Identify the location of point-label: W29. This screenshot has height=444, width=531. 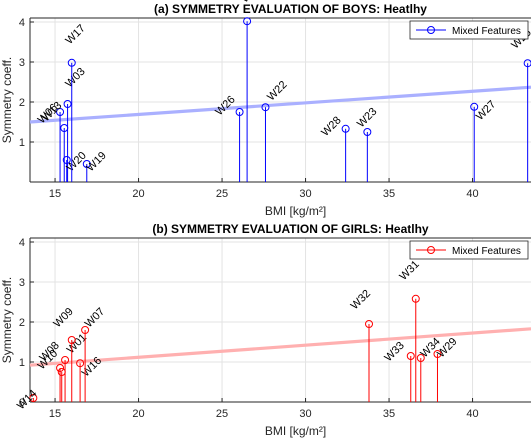
(447, 348).